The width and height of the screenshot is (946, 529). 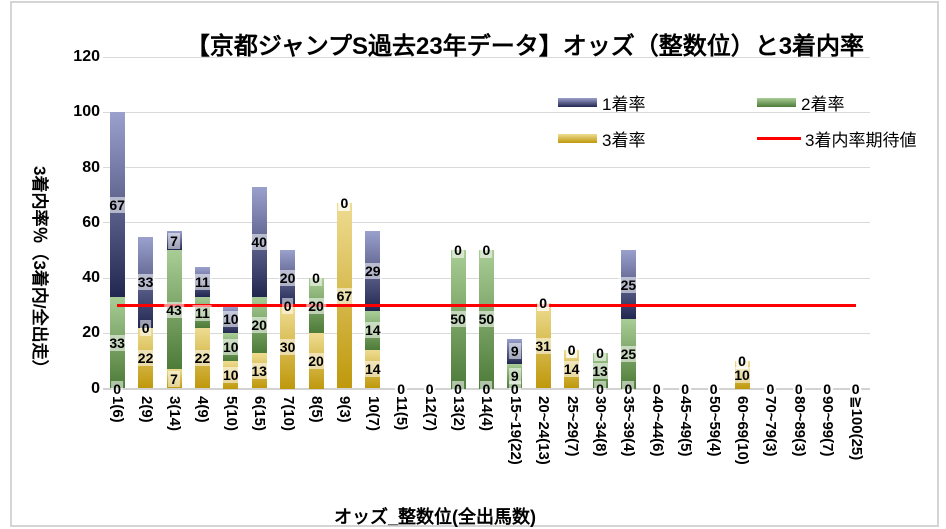 What do you see at coordinates (487, 414) in the screenshot?
I see `x-tick-label: 14(4)` at bounding box center [487, 414].